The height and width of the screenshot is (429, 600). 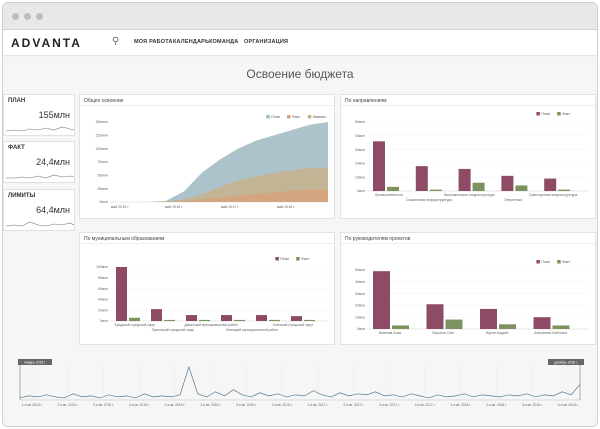 I want to click on kpi-card-fact: ФАКТ 24,4млн, so click(x=39, y=162).